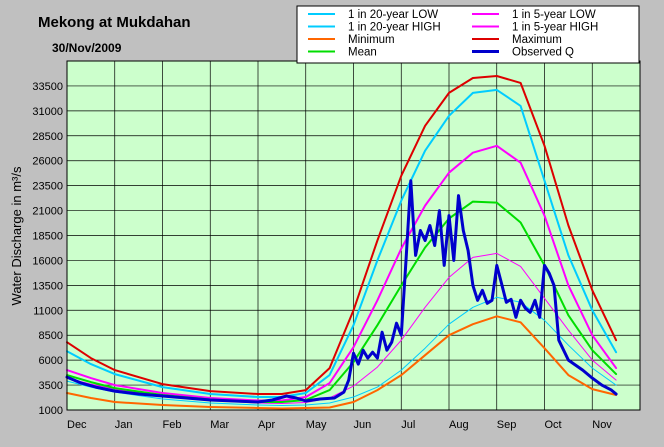 The image size is (664, 447). What do you see at coordinates (394, 28) in the screenshot?
I see `legend-label: 1 in 20-year HIGH` at bounding box center [394, 28].